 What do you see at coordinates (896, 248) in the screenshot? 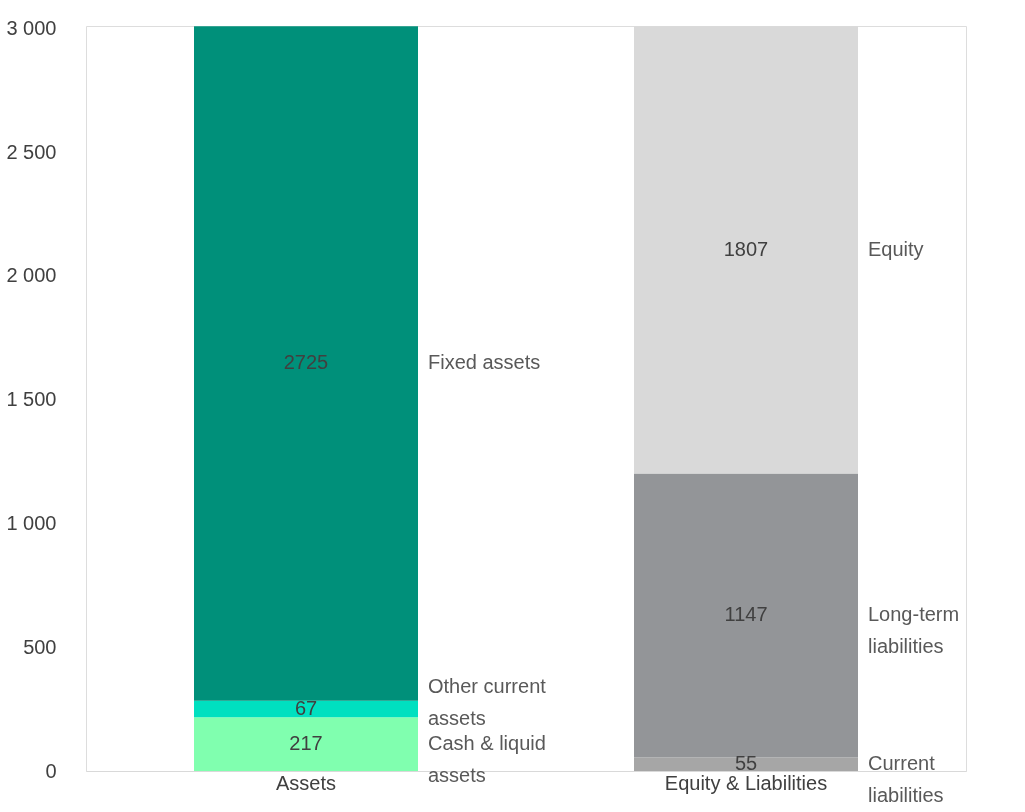
I see `series-label: Equity` at bounding box center [896, 248].